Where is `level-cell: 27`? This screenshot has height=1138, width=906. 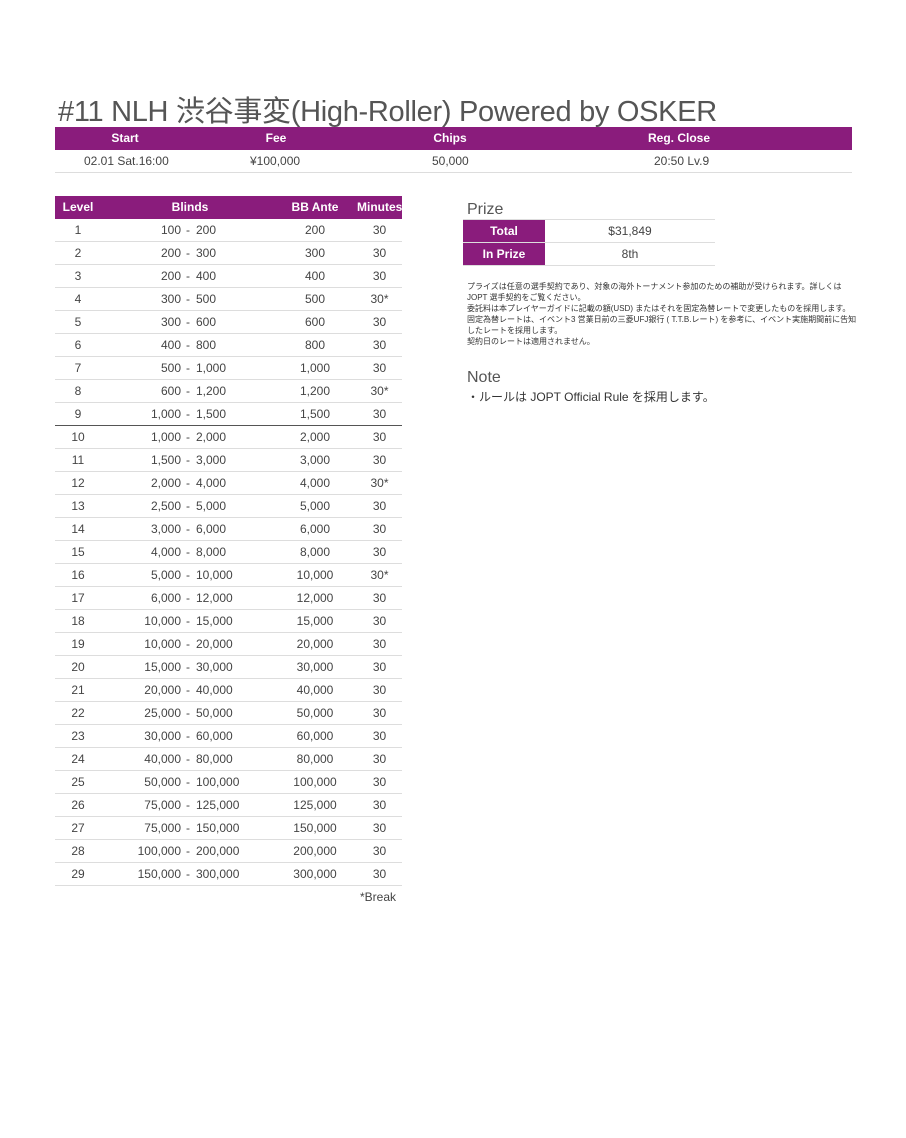
level-cell: 27 is located at coordinates (78, 828).